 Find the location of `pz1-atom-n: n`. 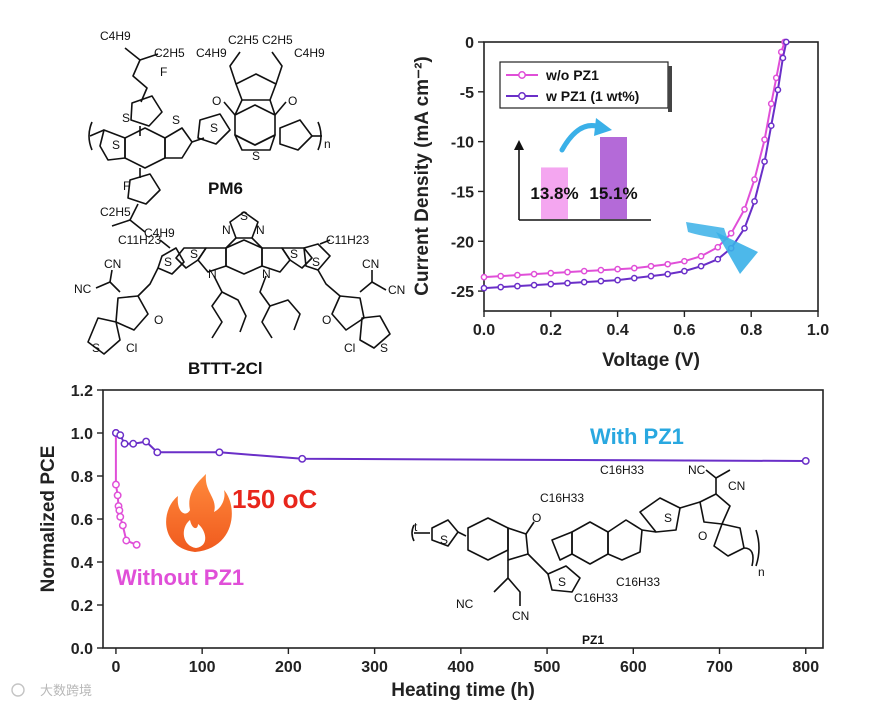

pz1-atom-n: n is located at coordinates (761, 572).